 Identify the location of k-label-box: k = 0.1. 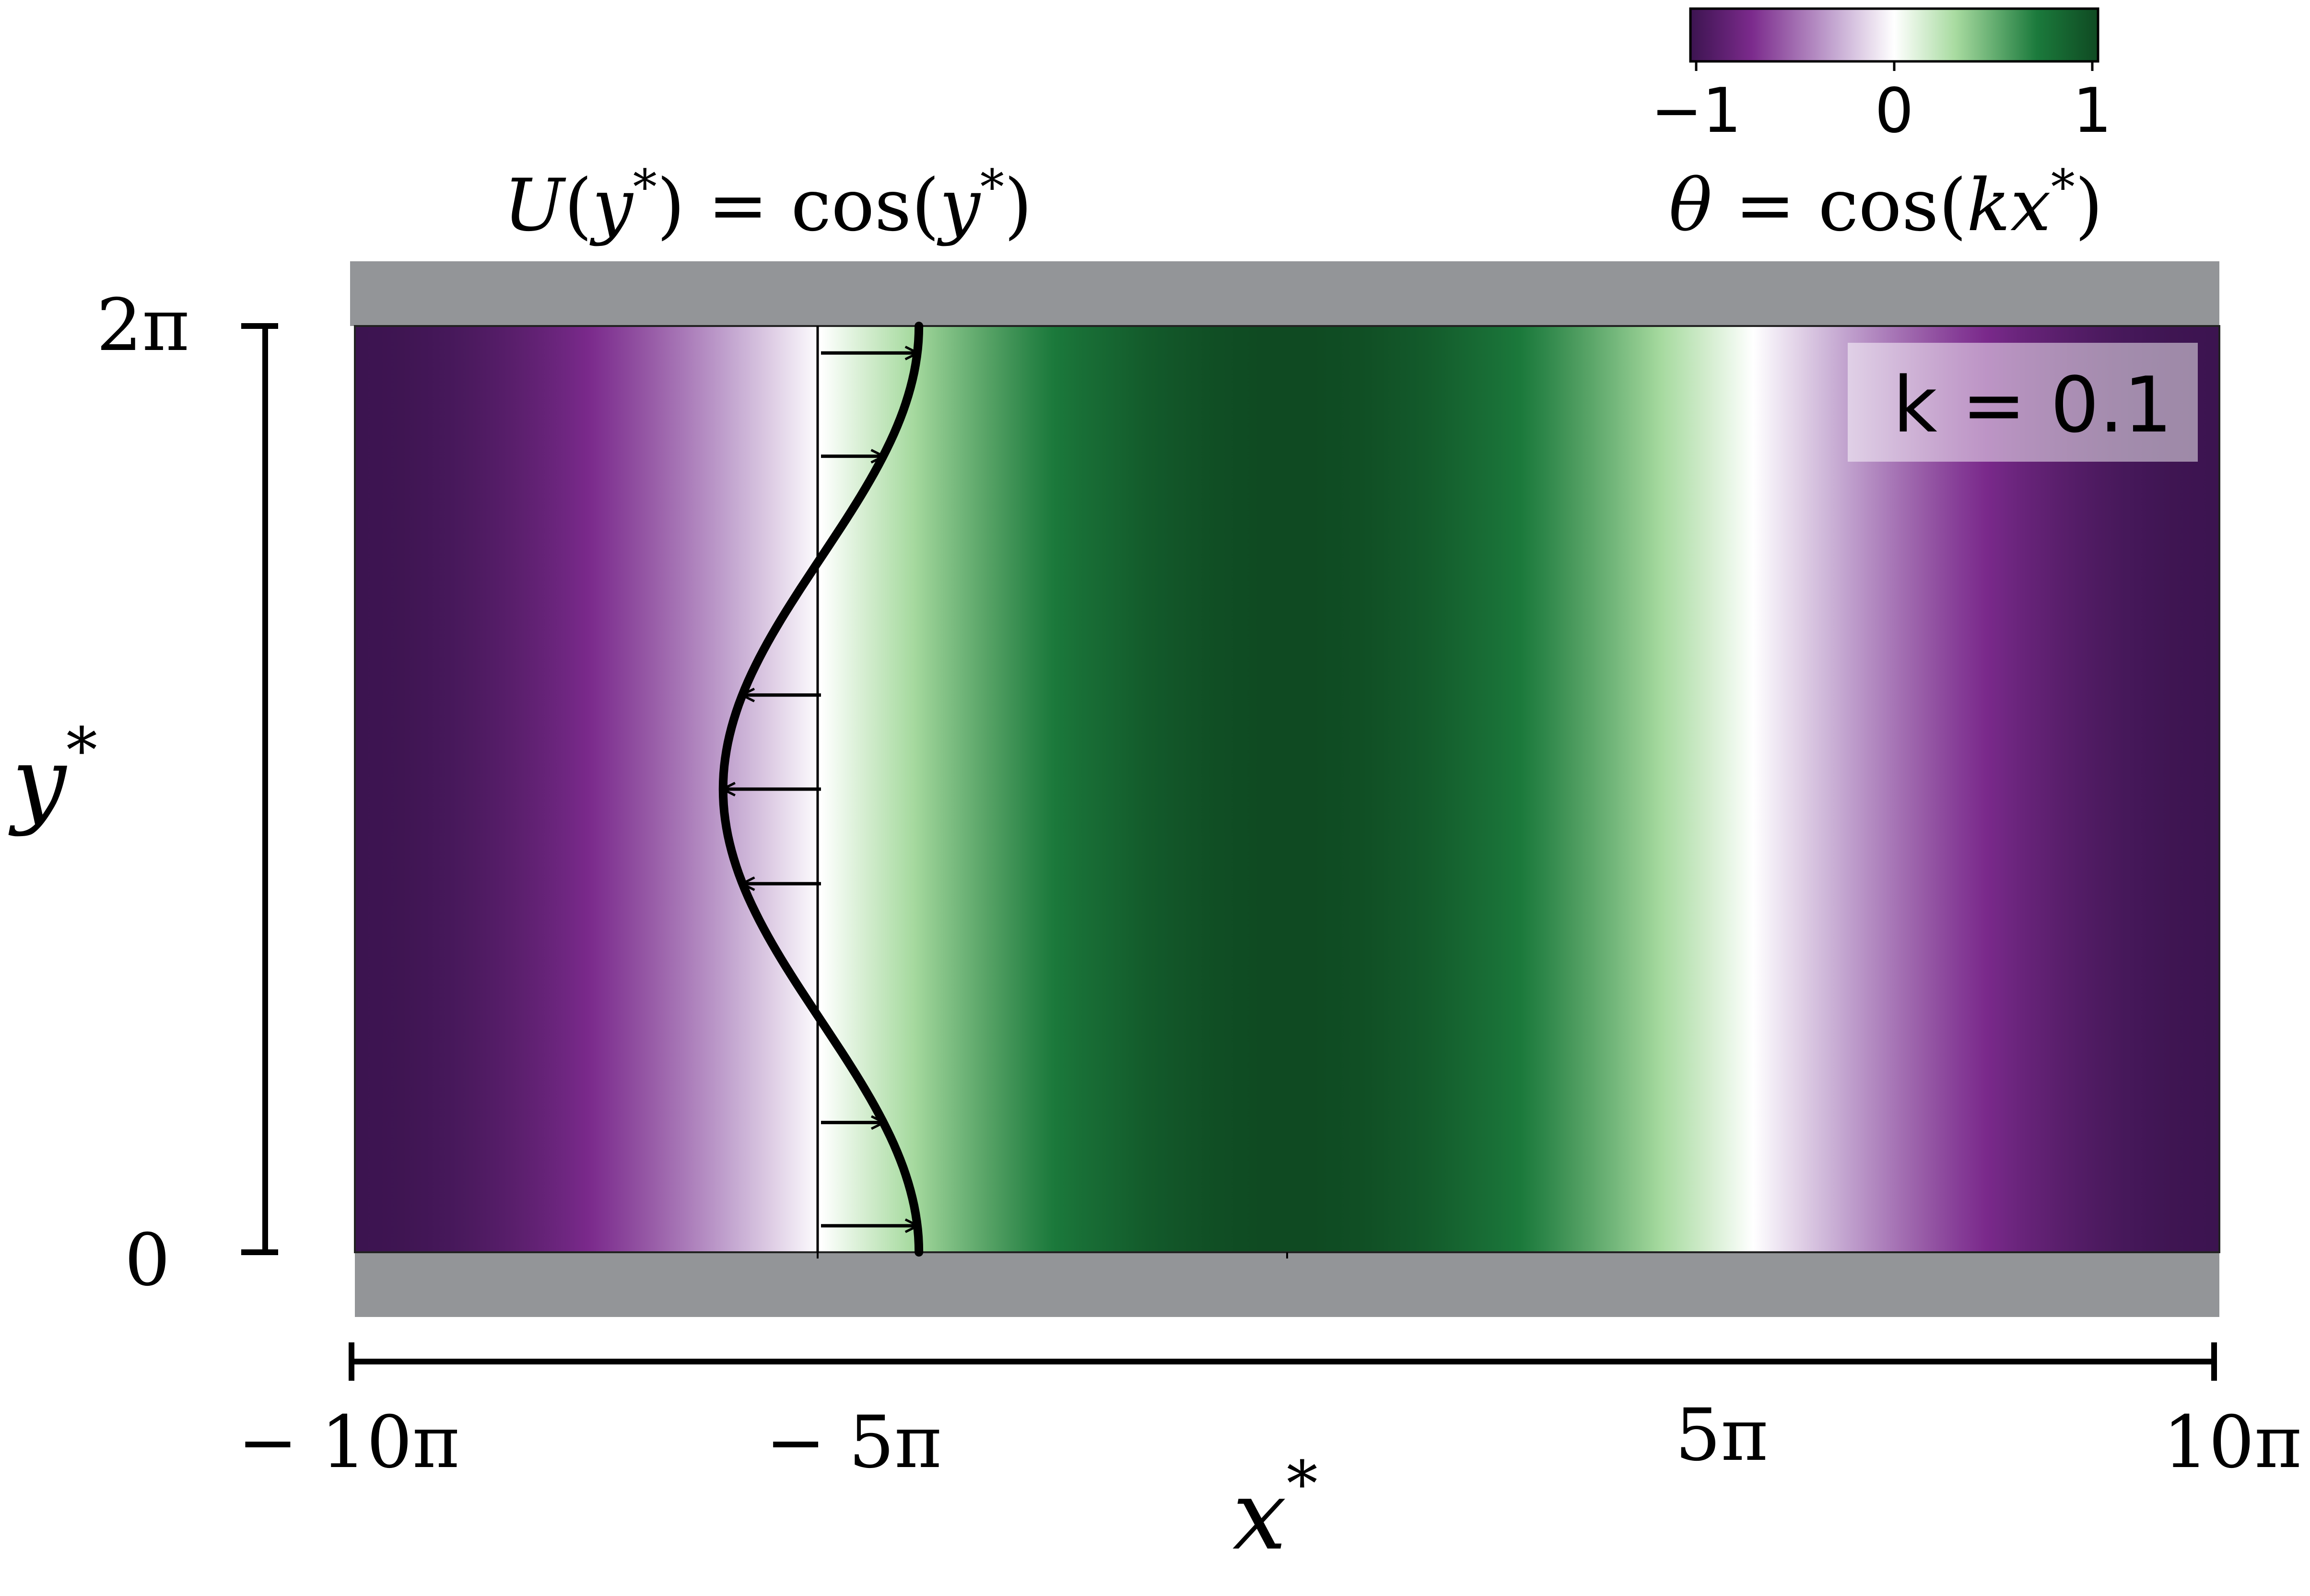
(2023, 402).